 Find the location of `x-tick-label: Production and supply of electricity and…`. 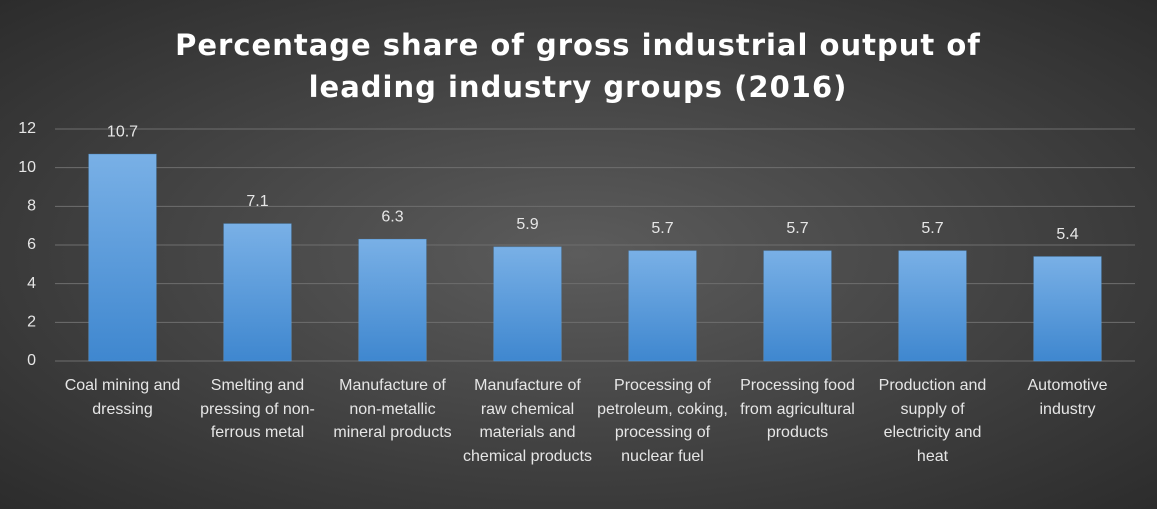

x-tick-label: Production and supply of electricity and… is located at coordinates (932, 421).